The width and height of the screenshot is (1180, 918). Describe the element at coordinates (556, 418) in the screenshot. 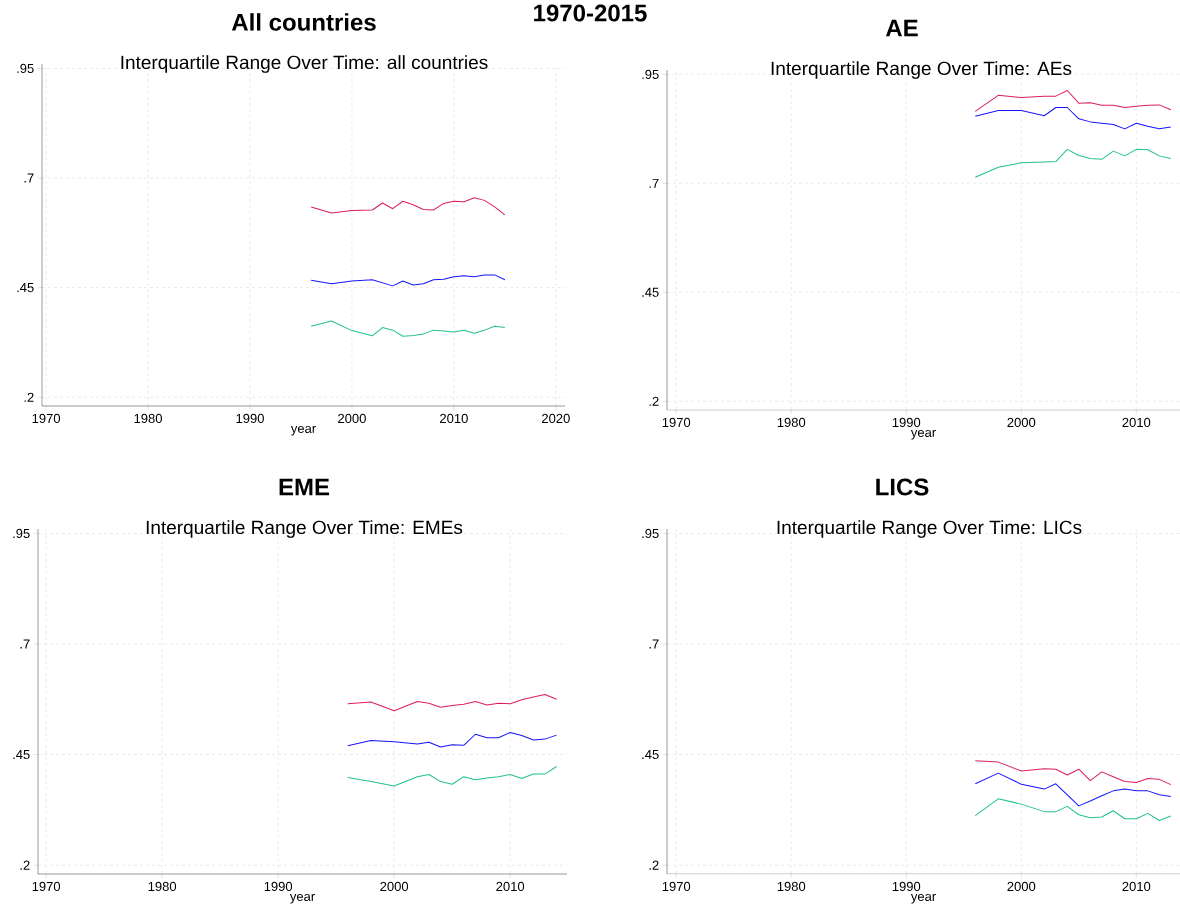

I see `x-tick-label: 2020` at that location.